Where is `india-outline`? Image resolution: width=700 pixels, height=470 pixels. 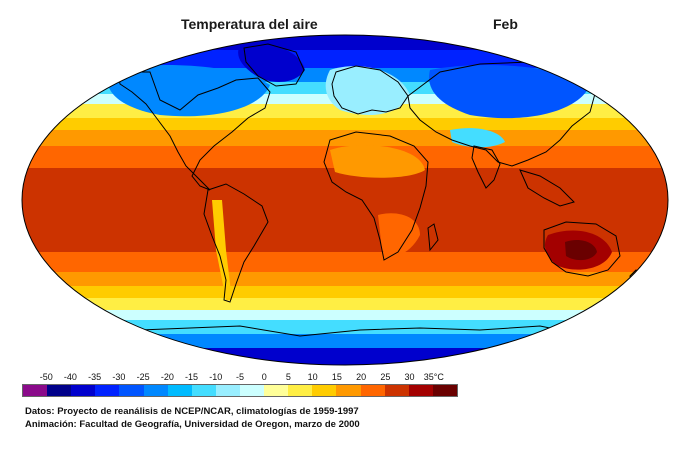
india-outline is located at coordinates (486, 167).